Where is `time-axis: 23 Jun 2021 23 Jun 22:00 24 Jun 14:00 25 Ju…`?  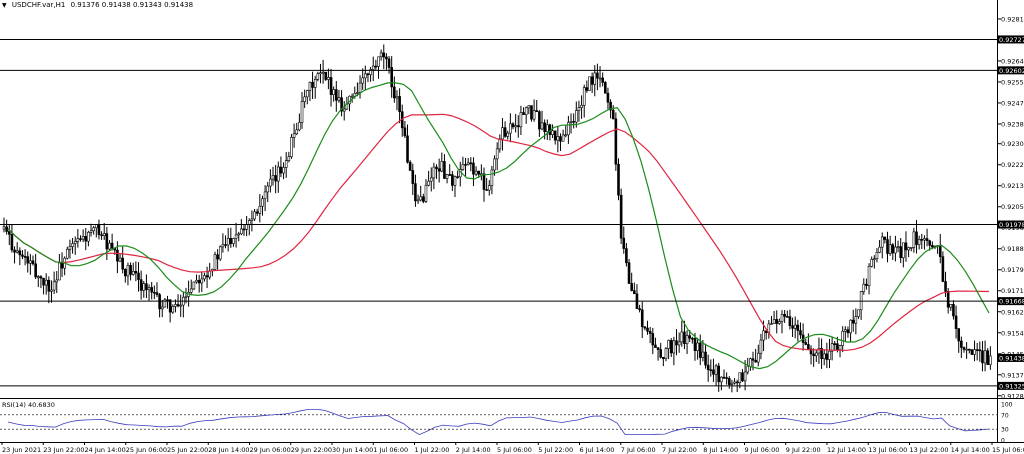 time-axis: 23 Jun 2021 23 Jun 22:00 24 Jun 14:00 25 Ju… is located at coordinates (512, 448).